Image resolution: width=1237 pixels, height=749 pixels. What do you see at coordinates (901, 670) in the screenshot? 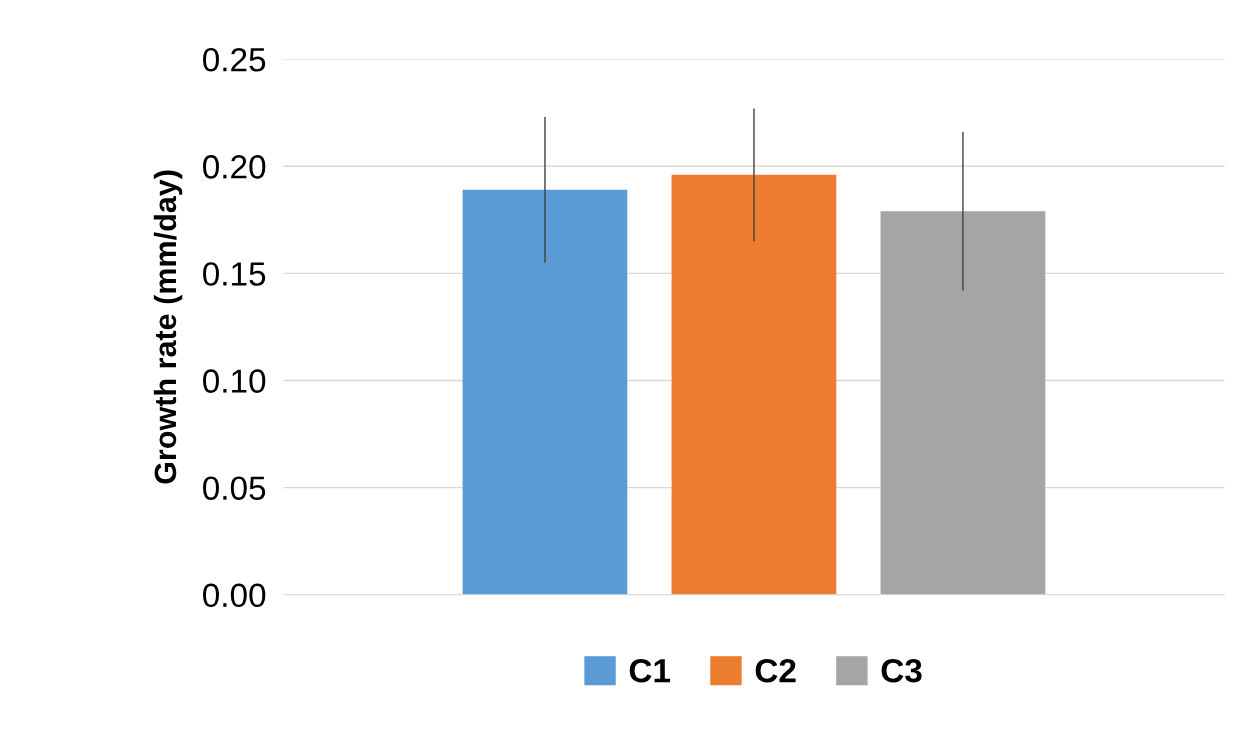
I see `legend-label: C3` at bounding box center [901, 670].